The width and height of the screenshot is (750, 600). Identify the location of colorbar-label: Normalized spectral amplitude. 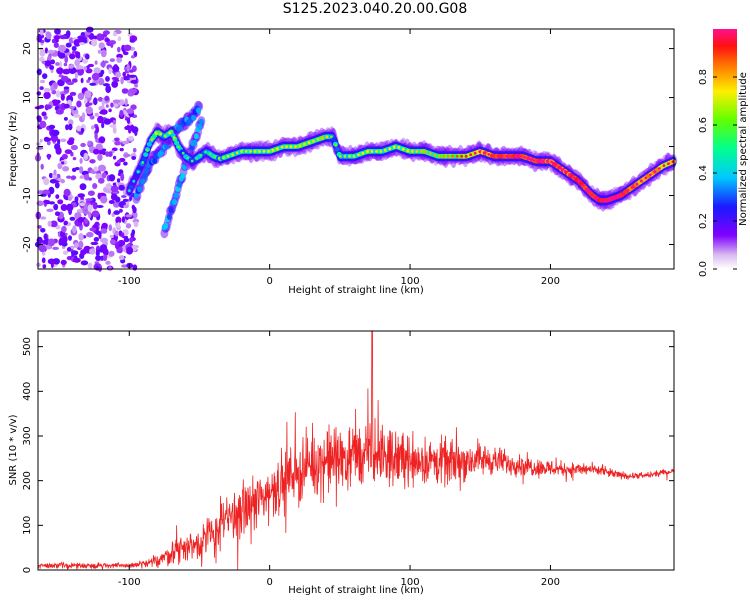
(743, 149).